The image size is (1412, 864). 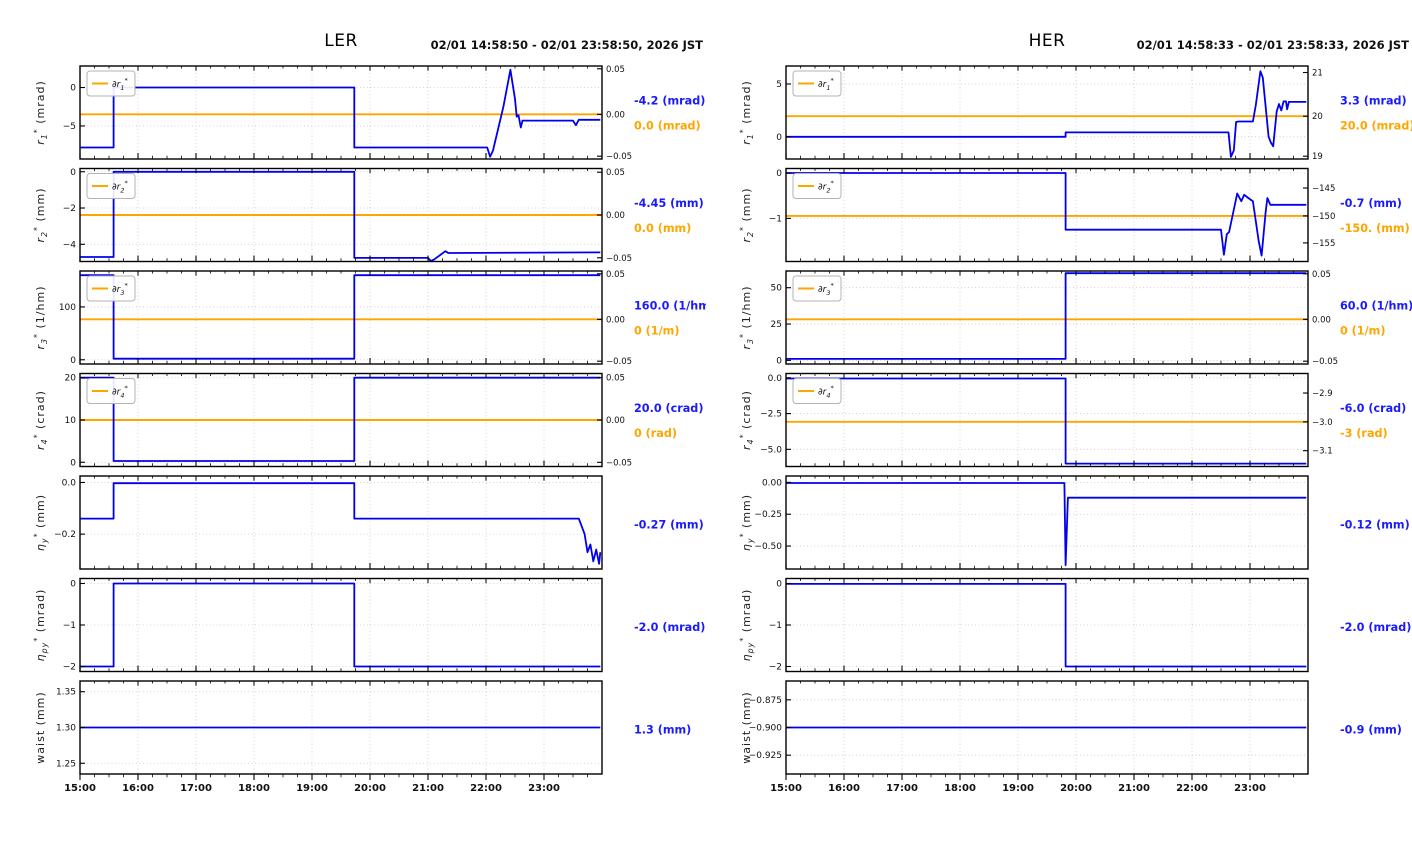 What do you see at coordinates (196, 788) in the screenshot?
I see `x-tick-label: 17:00` at bounding box center [196, 788].